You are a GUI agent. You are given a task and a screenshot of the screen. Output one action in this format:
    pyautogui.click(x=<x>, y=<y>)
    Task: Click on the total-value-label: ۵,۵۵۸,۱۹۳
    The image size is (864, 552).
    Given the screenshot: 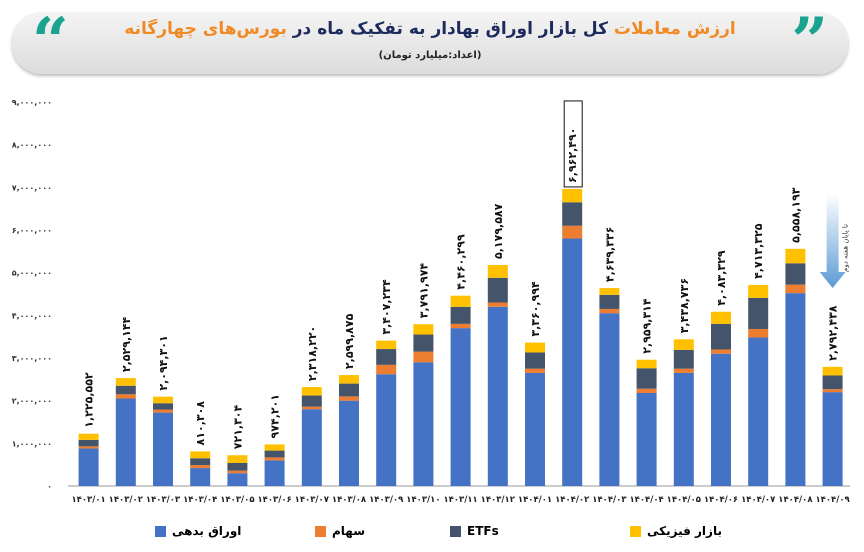 What is the action you would take?
    pyautogui.click(x=795, y=215)
    